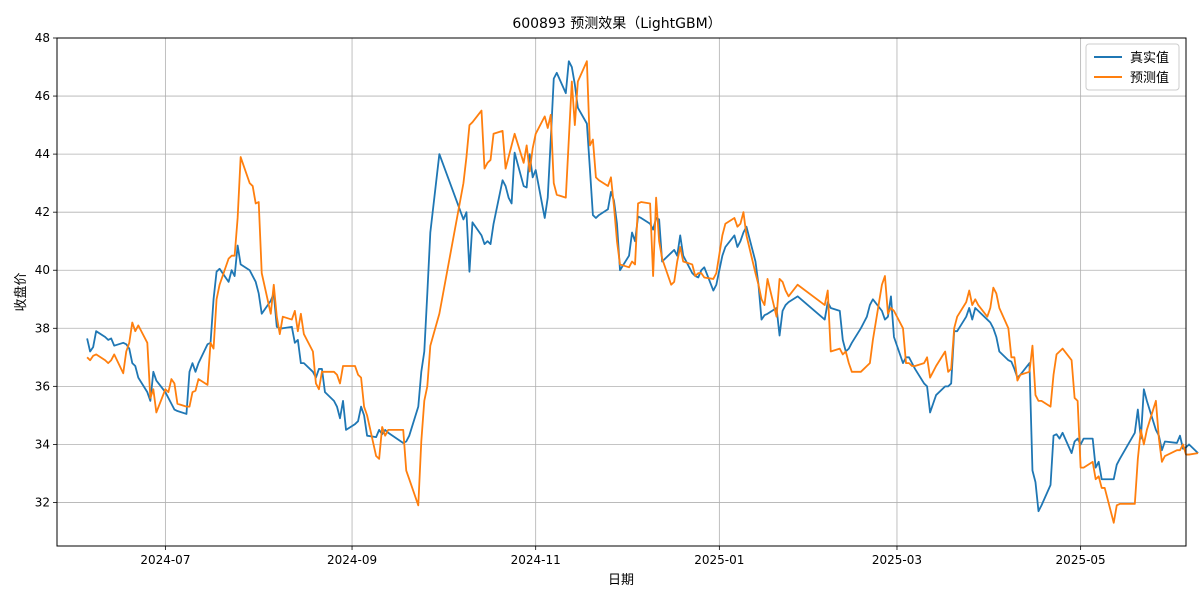  Describe the element at coordinates (42, 212) in the screenshot. I see `y-tick-label: 42` at that location.